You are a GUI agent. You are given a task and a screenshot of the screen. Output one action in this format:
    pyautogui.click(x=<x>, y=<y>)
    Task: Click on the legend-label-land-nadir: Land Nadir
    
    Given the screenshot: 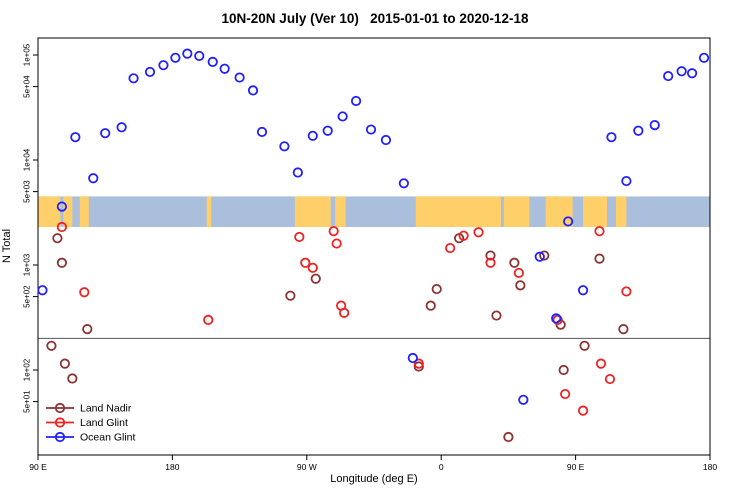 What is the action you would take?
    pyautogui.click(x=106, y=409)
    